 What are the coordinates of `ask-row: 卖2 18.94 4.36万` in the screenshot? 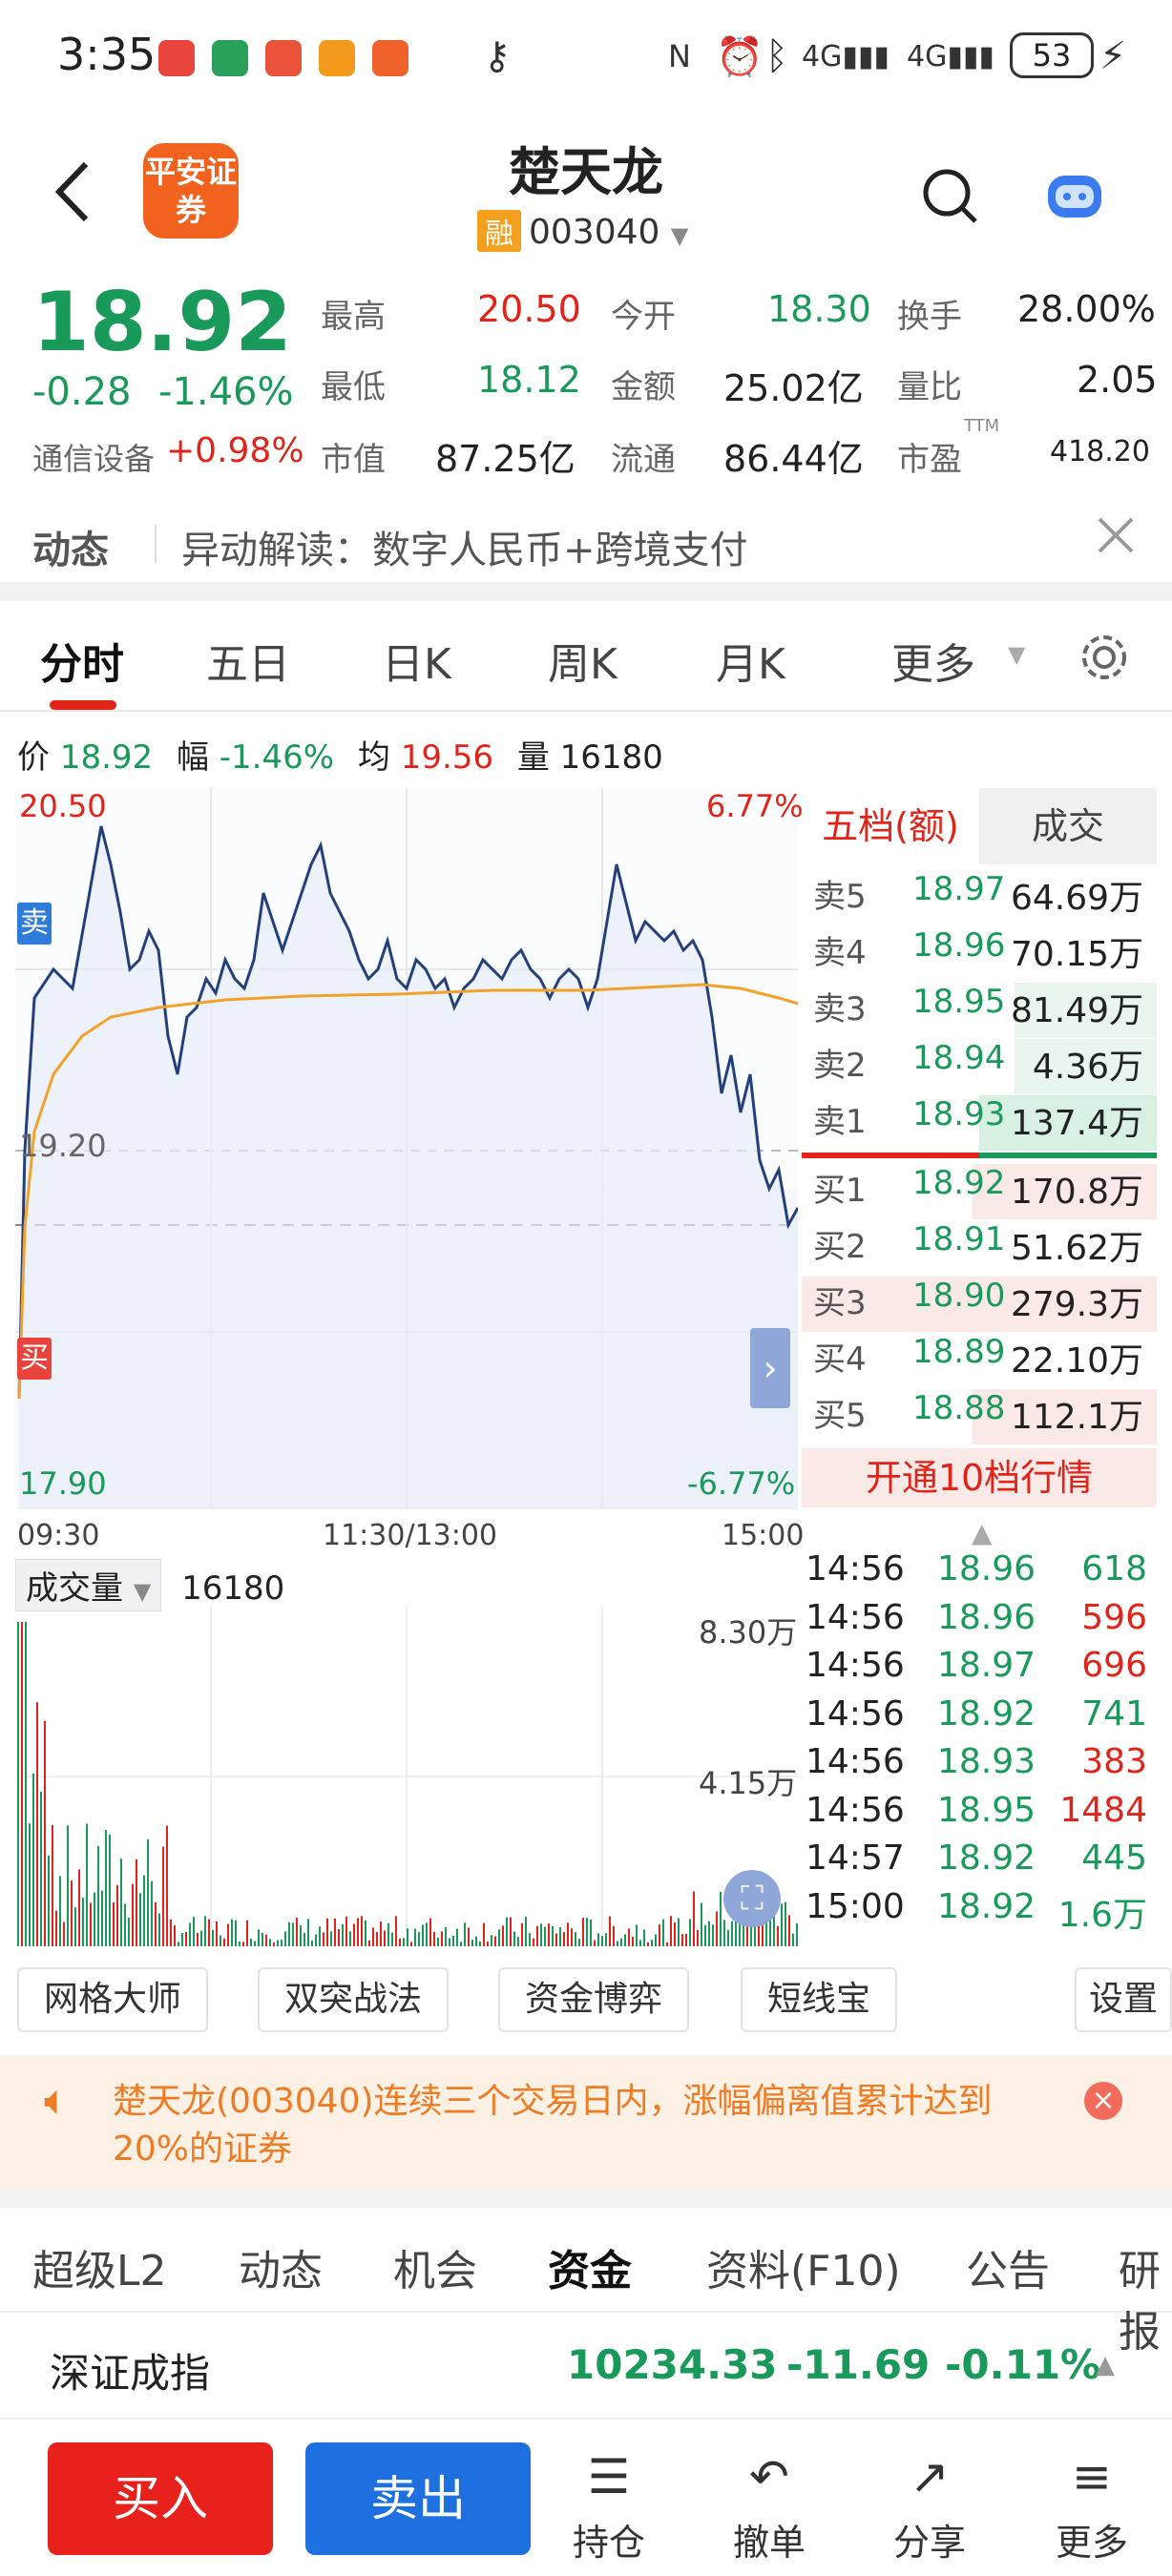 It's located at (980, 1066).